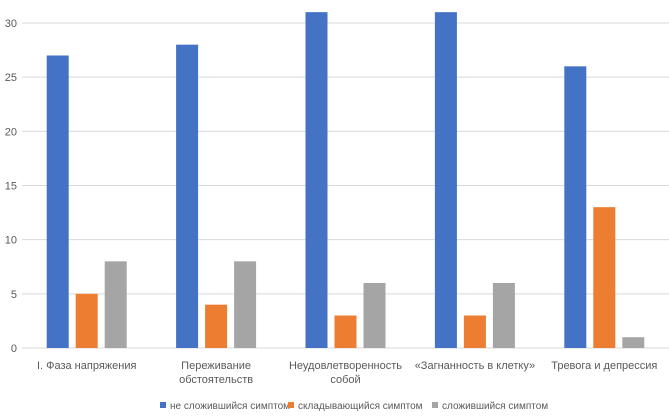  What do you see at coordinates (11, 241) in the screenshot?
I see `y-tick-label: 10` at bounding box center [11, 241].